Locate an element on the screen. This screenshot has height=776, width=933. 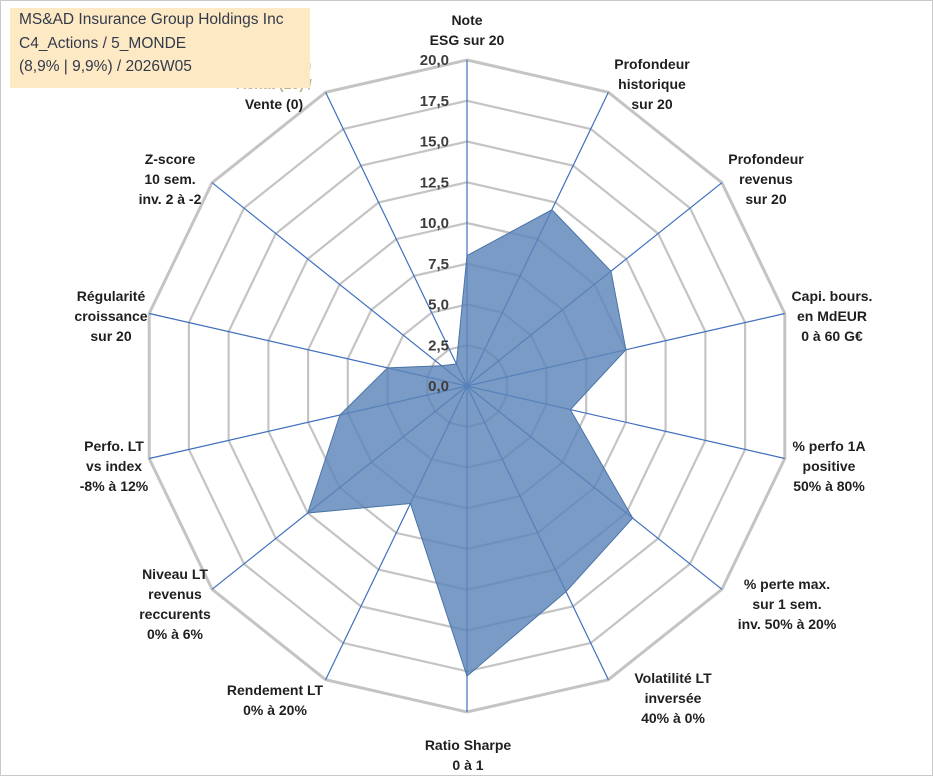
axis-label-line: sur 1 sem. is located at coordinates (786, 604).